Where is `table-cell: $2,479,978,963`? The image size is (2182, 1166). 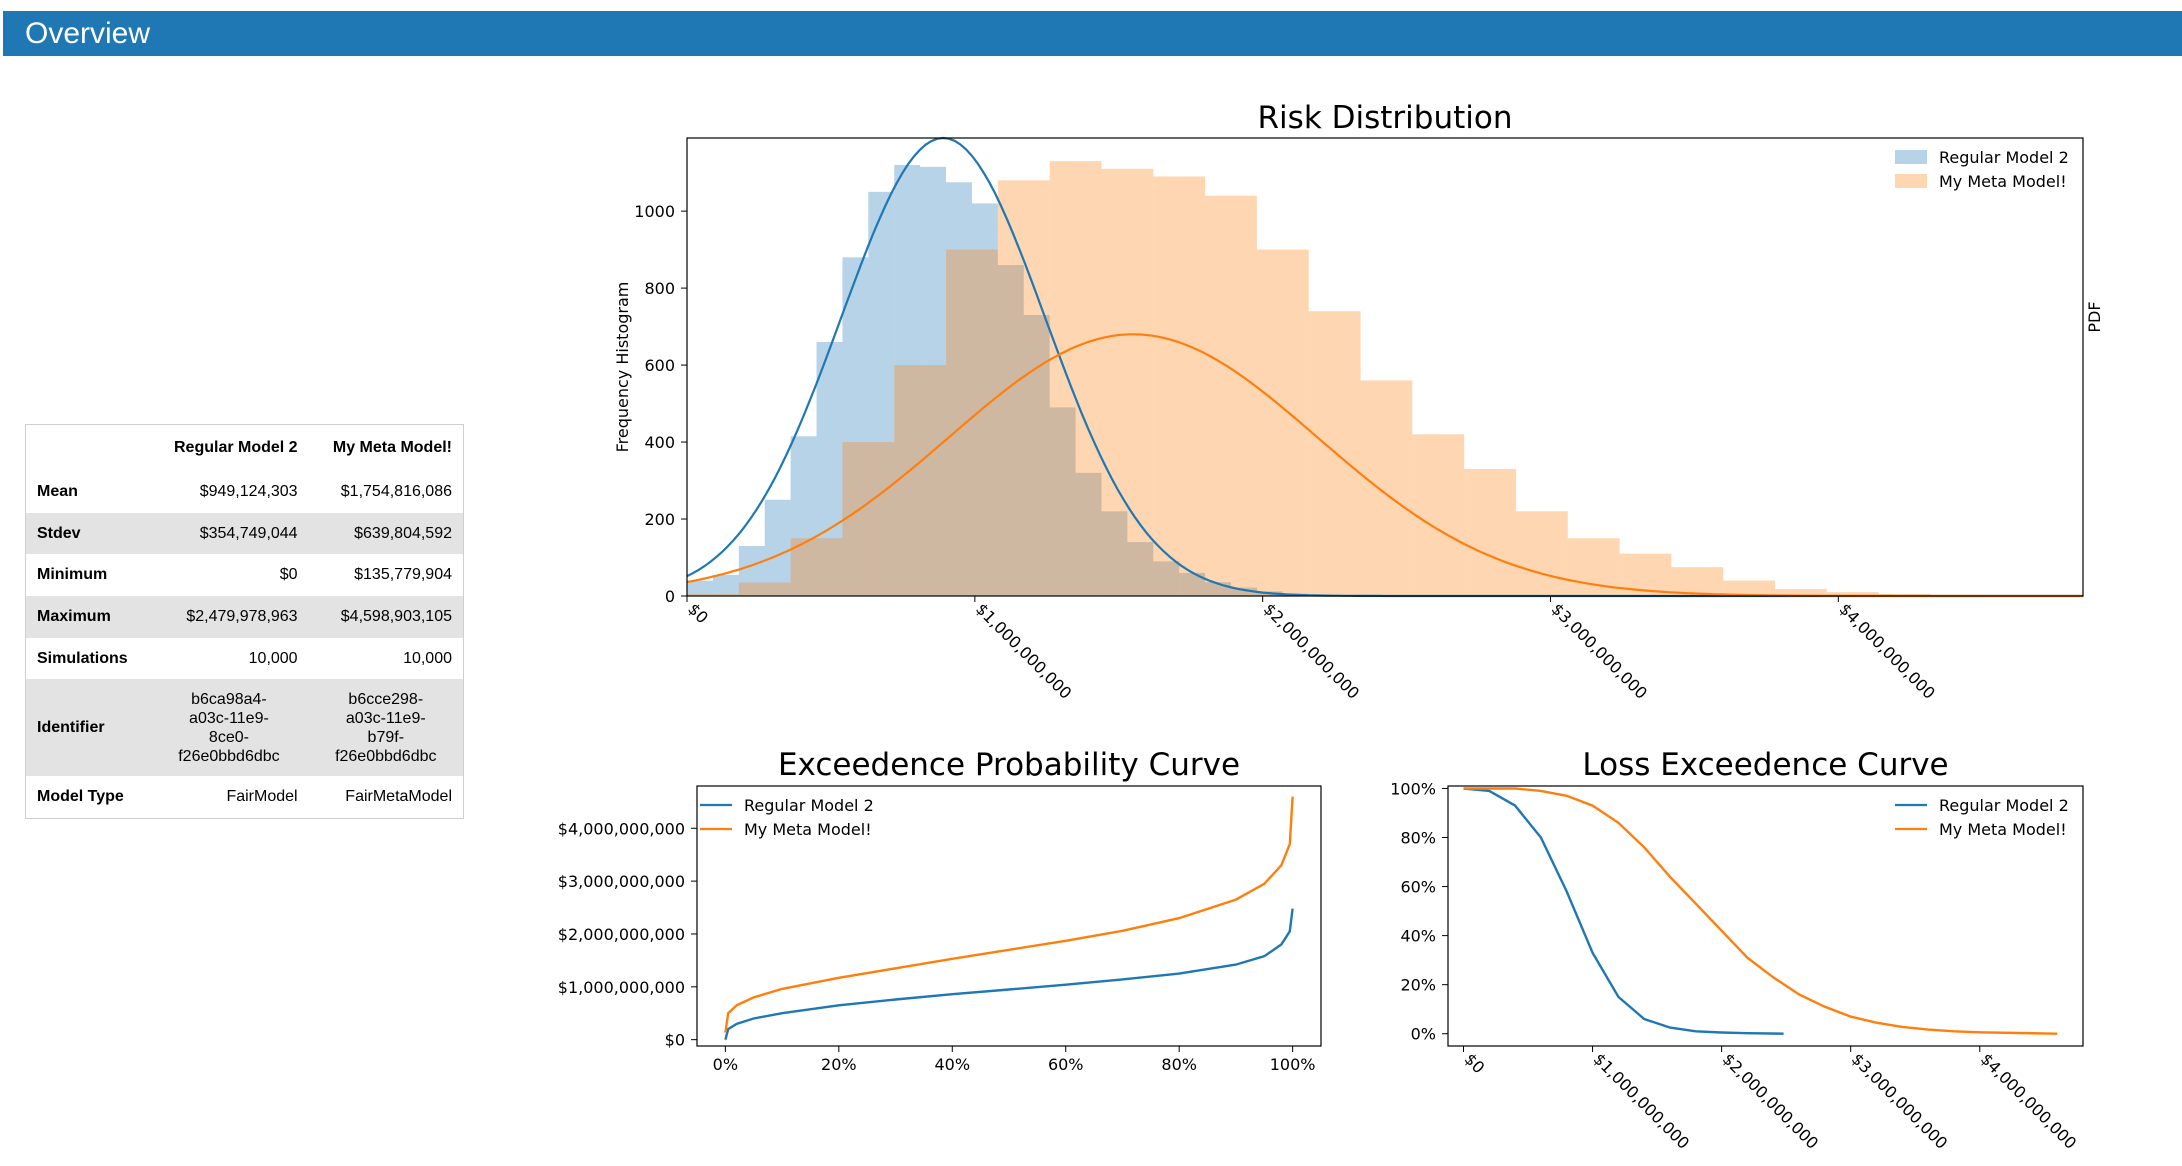 table-cell: $2,479,978,963 is located at coordinates (242, 616).